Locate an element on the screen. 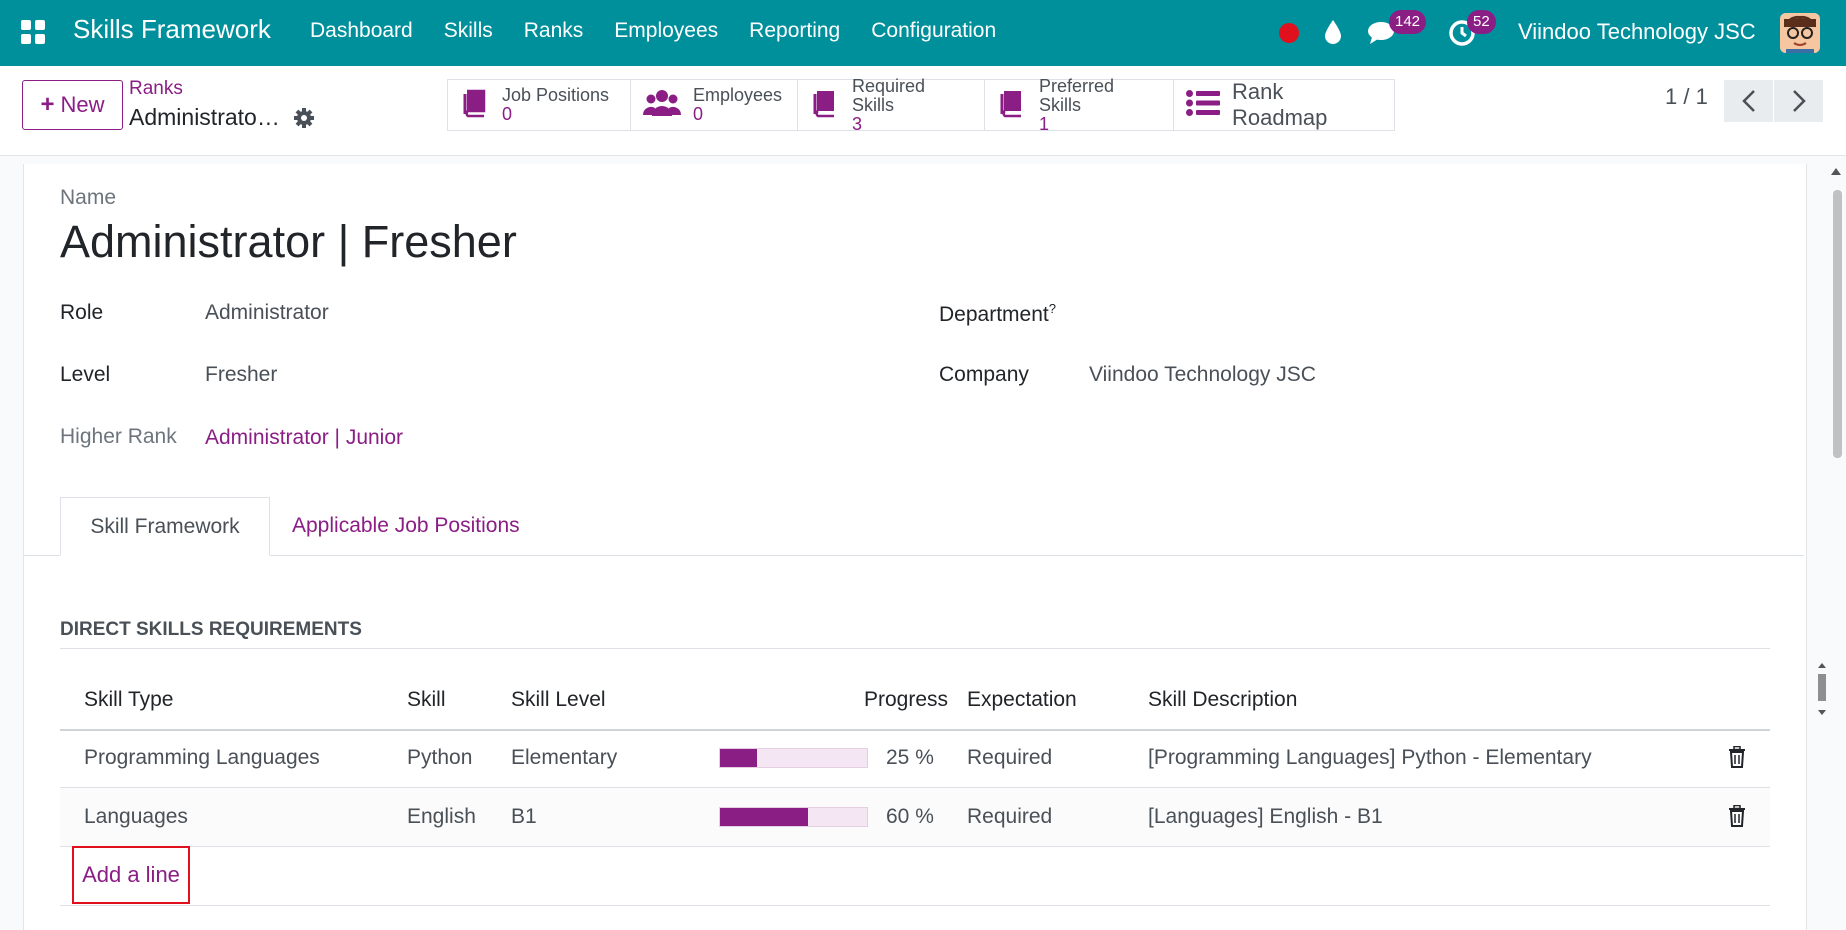  new-button: + New is located at coordinates (72, 105).